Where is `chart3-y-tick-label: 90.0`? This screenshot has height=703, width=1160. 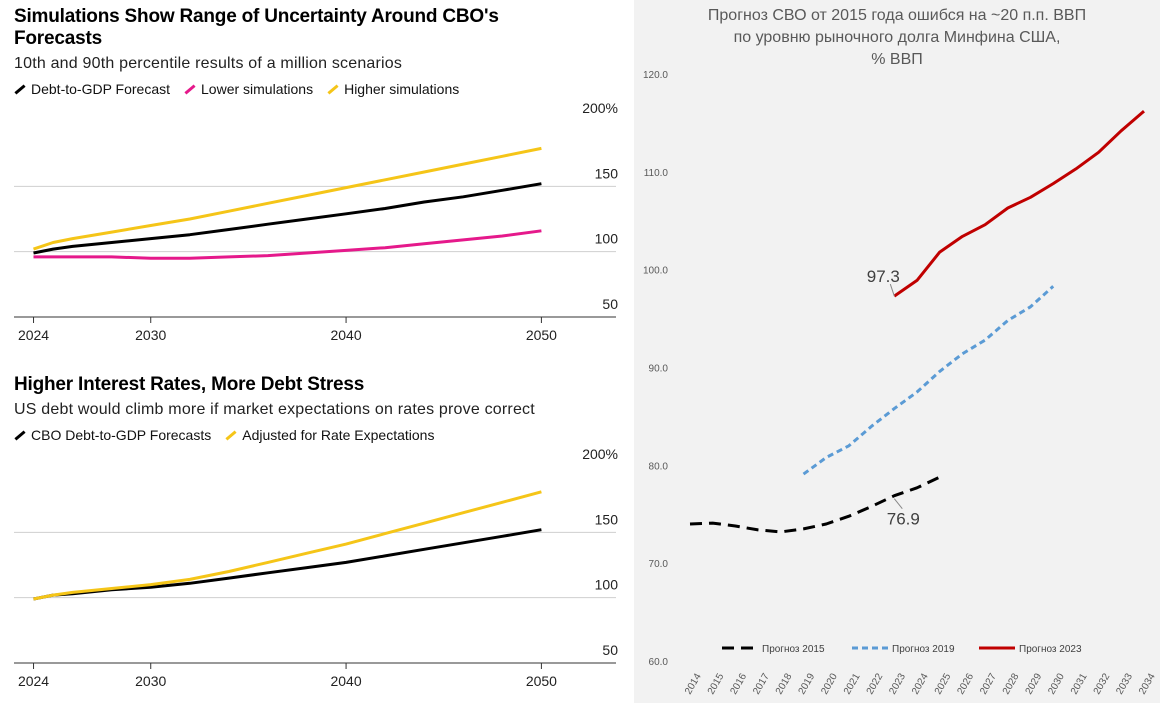
chart3-y-tick-label: 90.0 is located at coordinates (659, 369).